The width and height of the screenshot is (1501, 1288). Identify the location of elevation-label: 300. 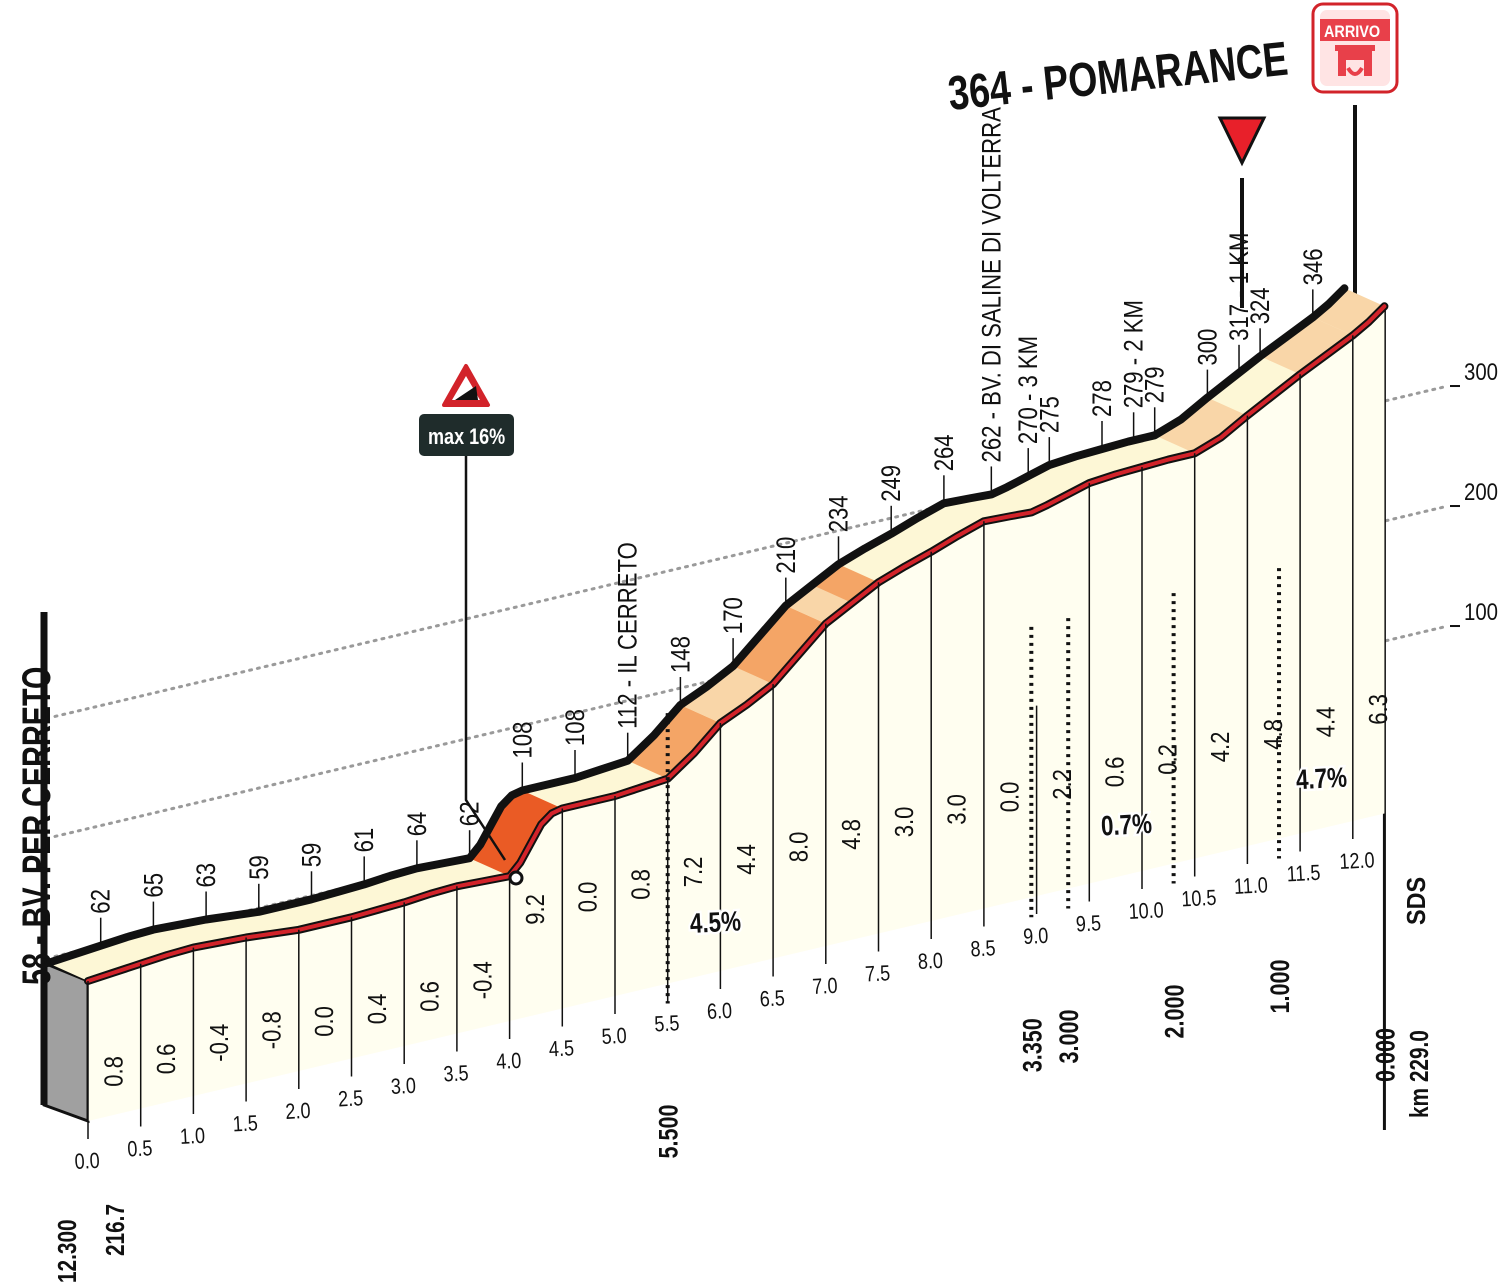
(1208, 347).